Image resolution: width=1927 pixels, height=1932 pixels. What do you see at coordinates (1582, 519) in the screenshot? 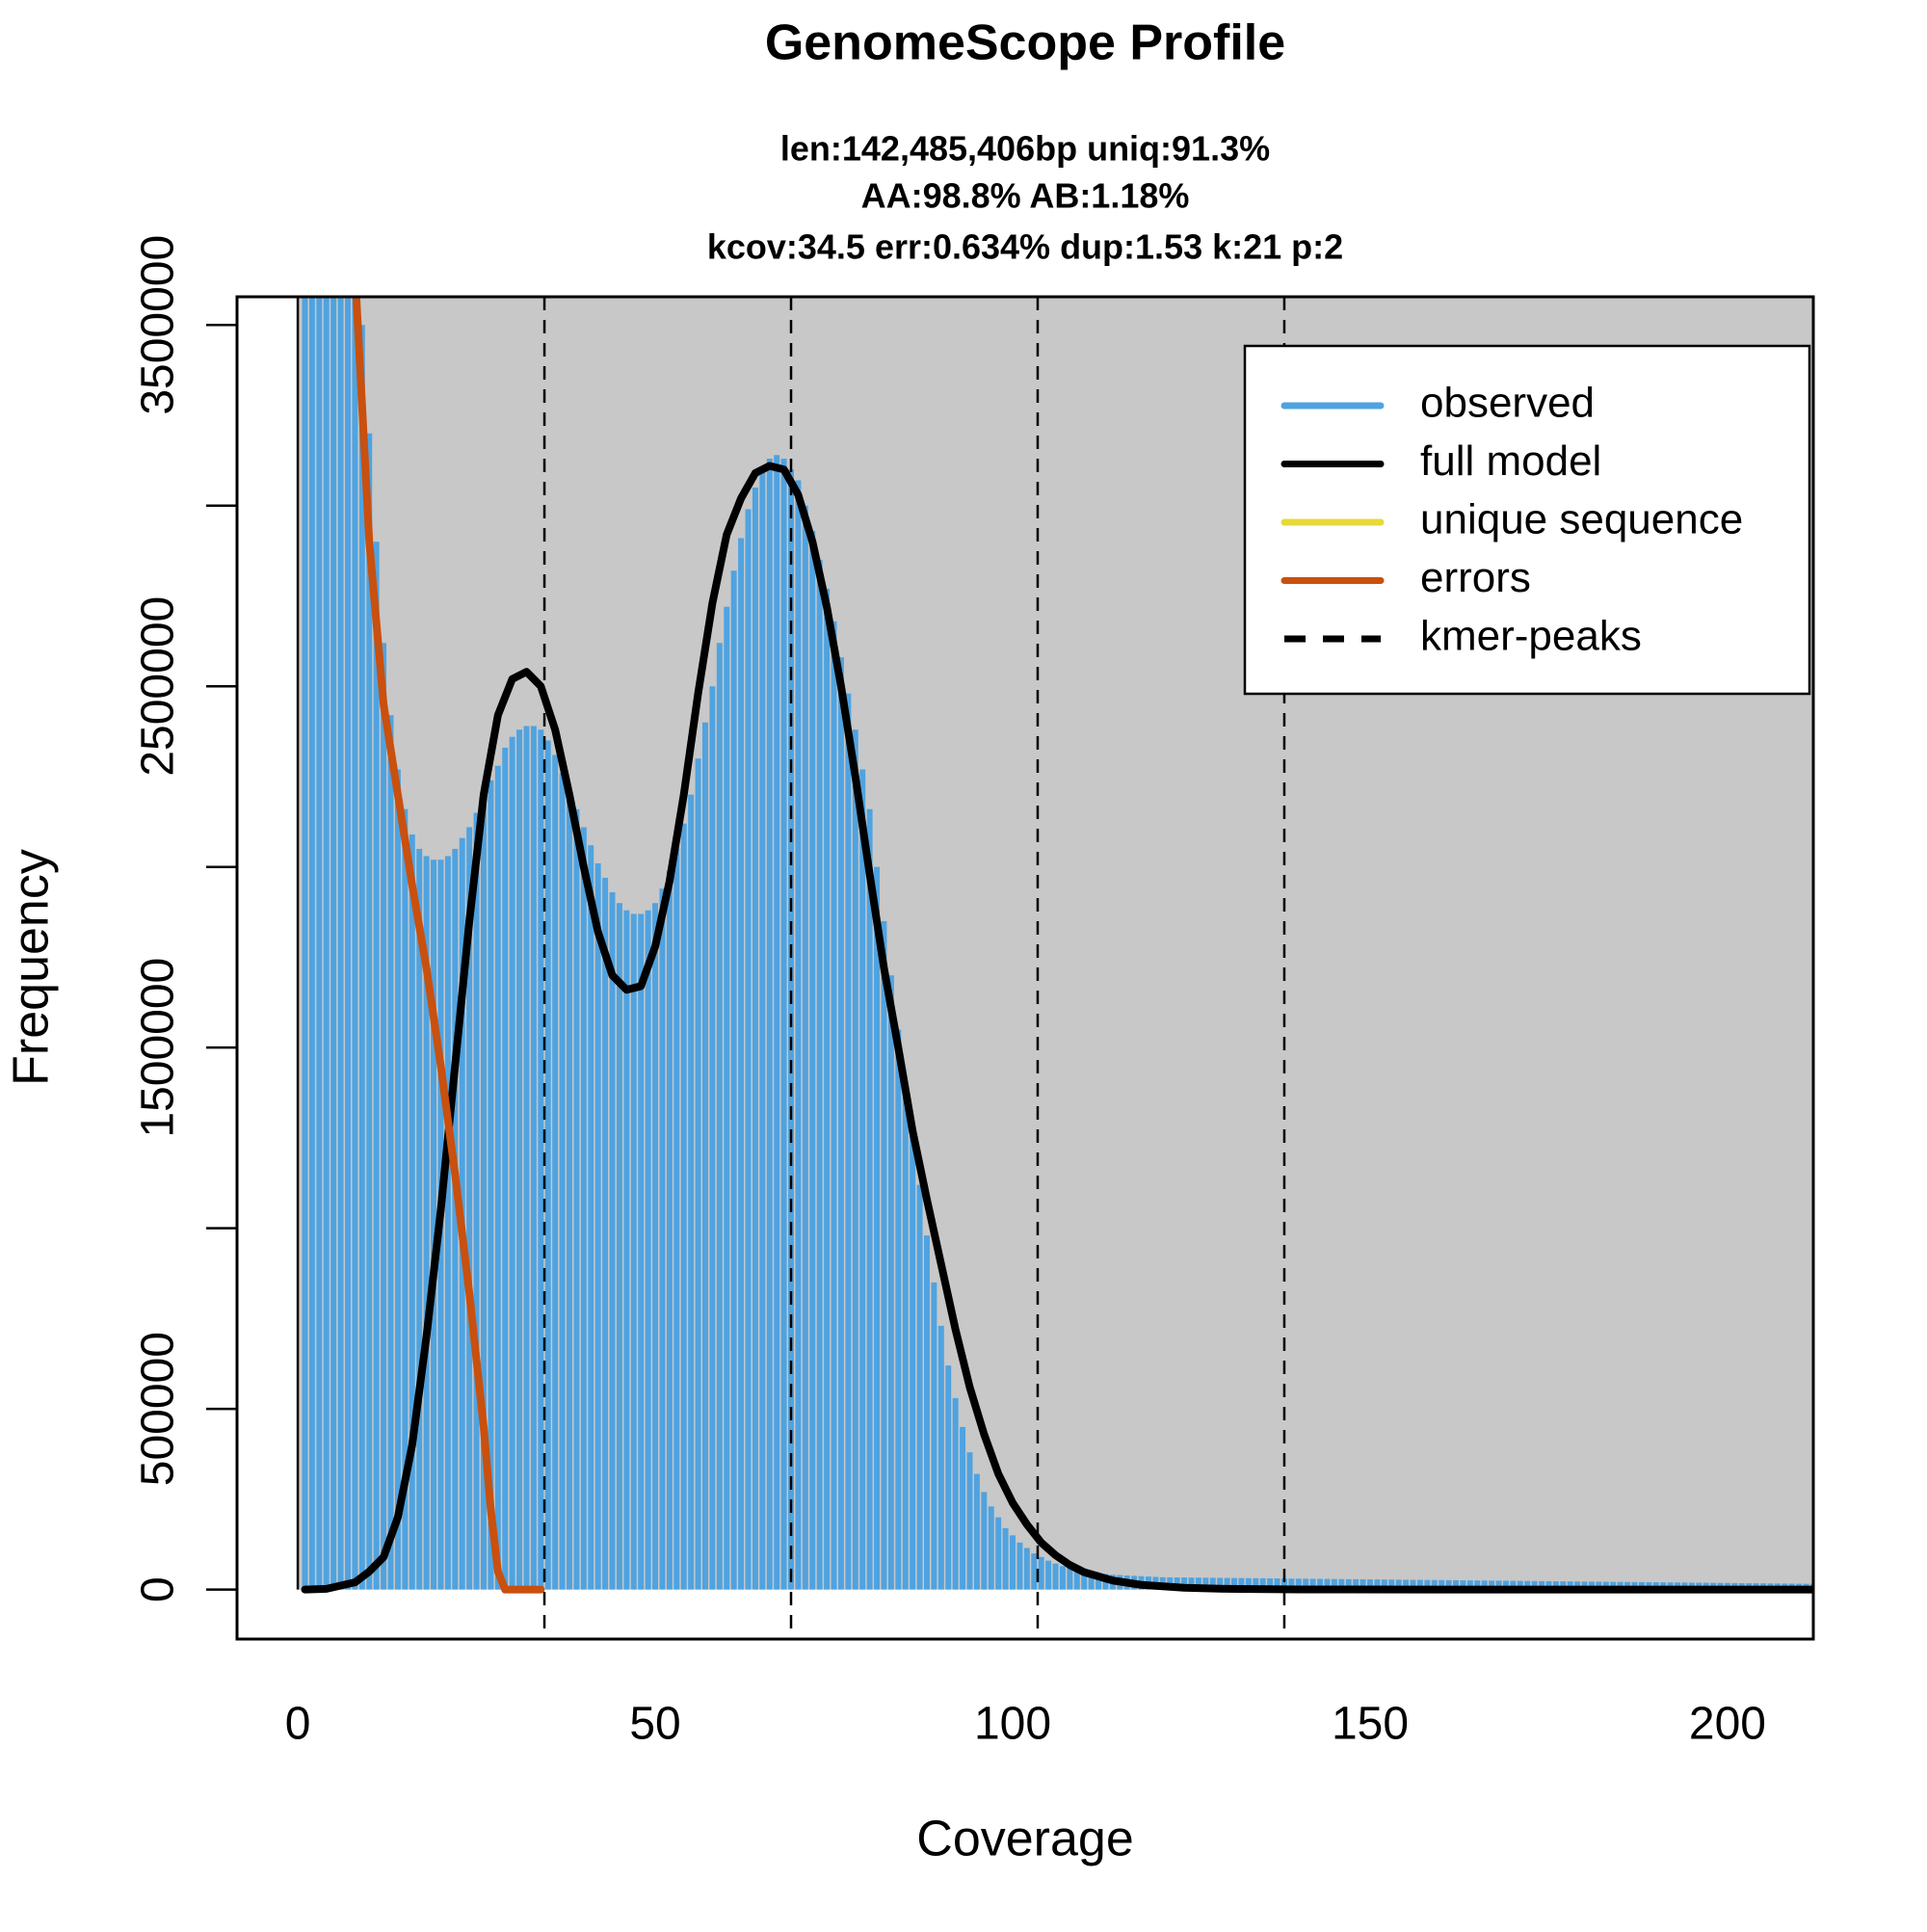
I see `legend-label: unique sequence` at bounding box center [1582, 519].